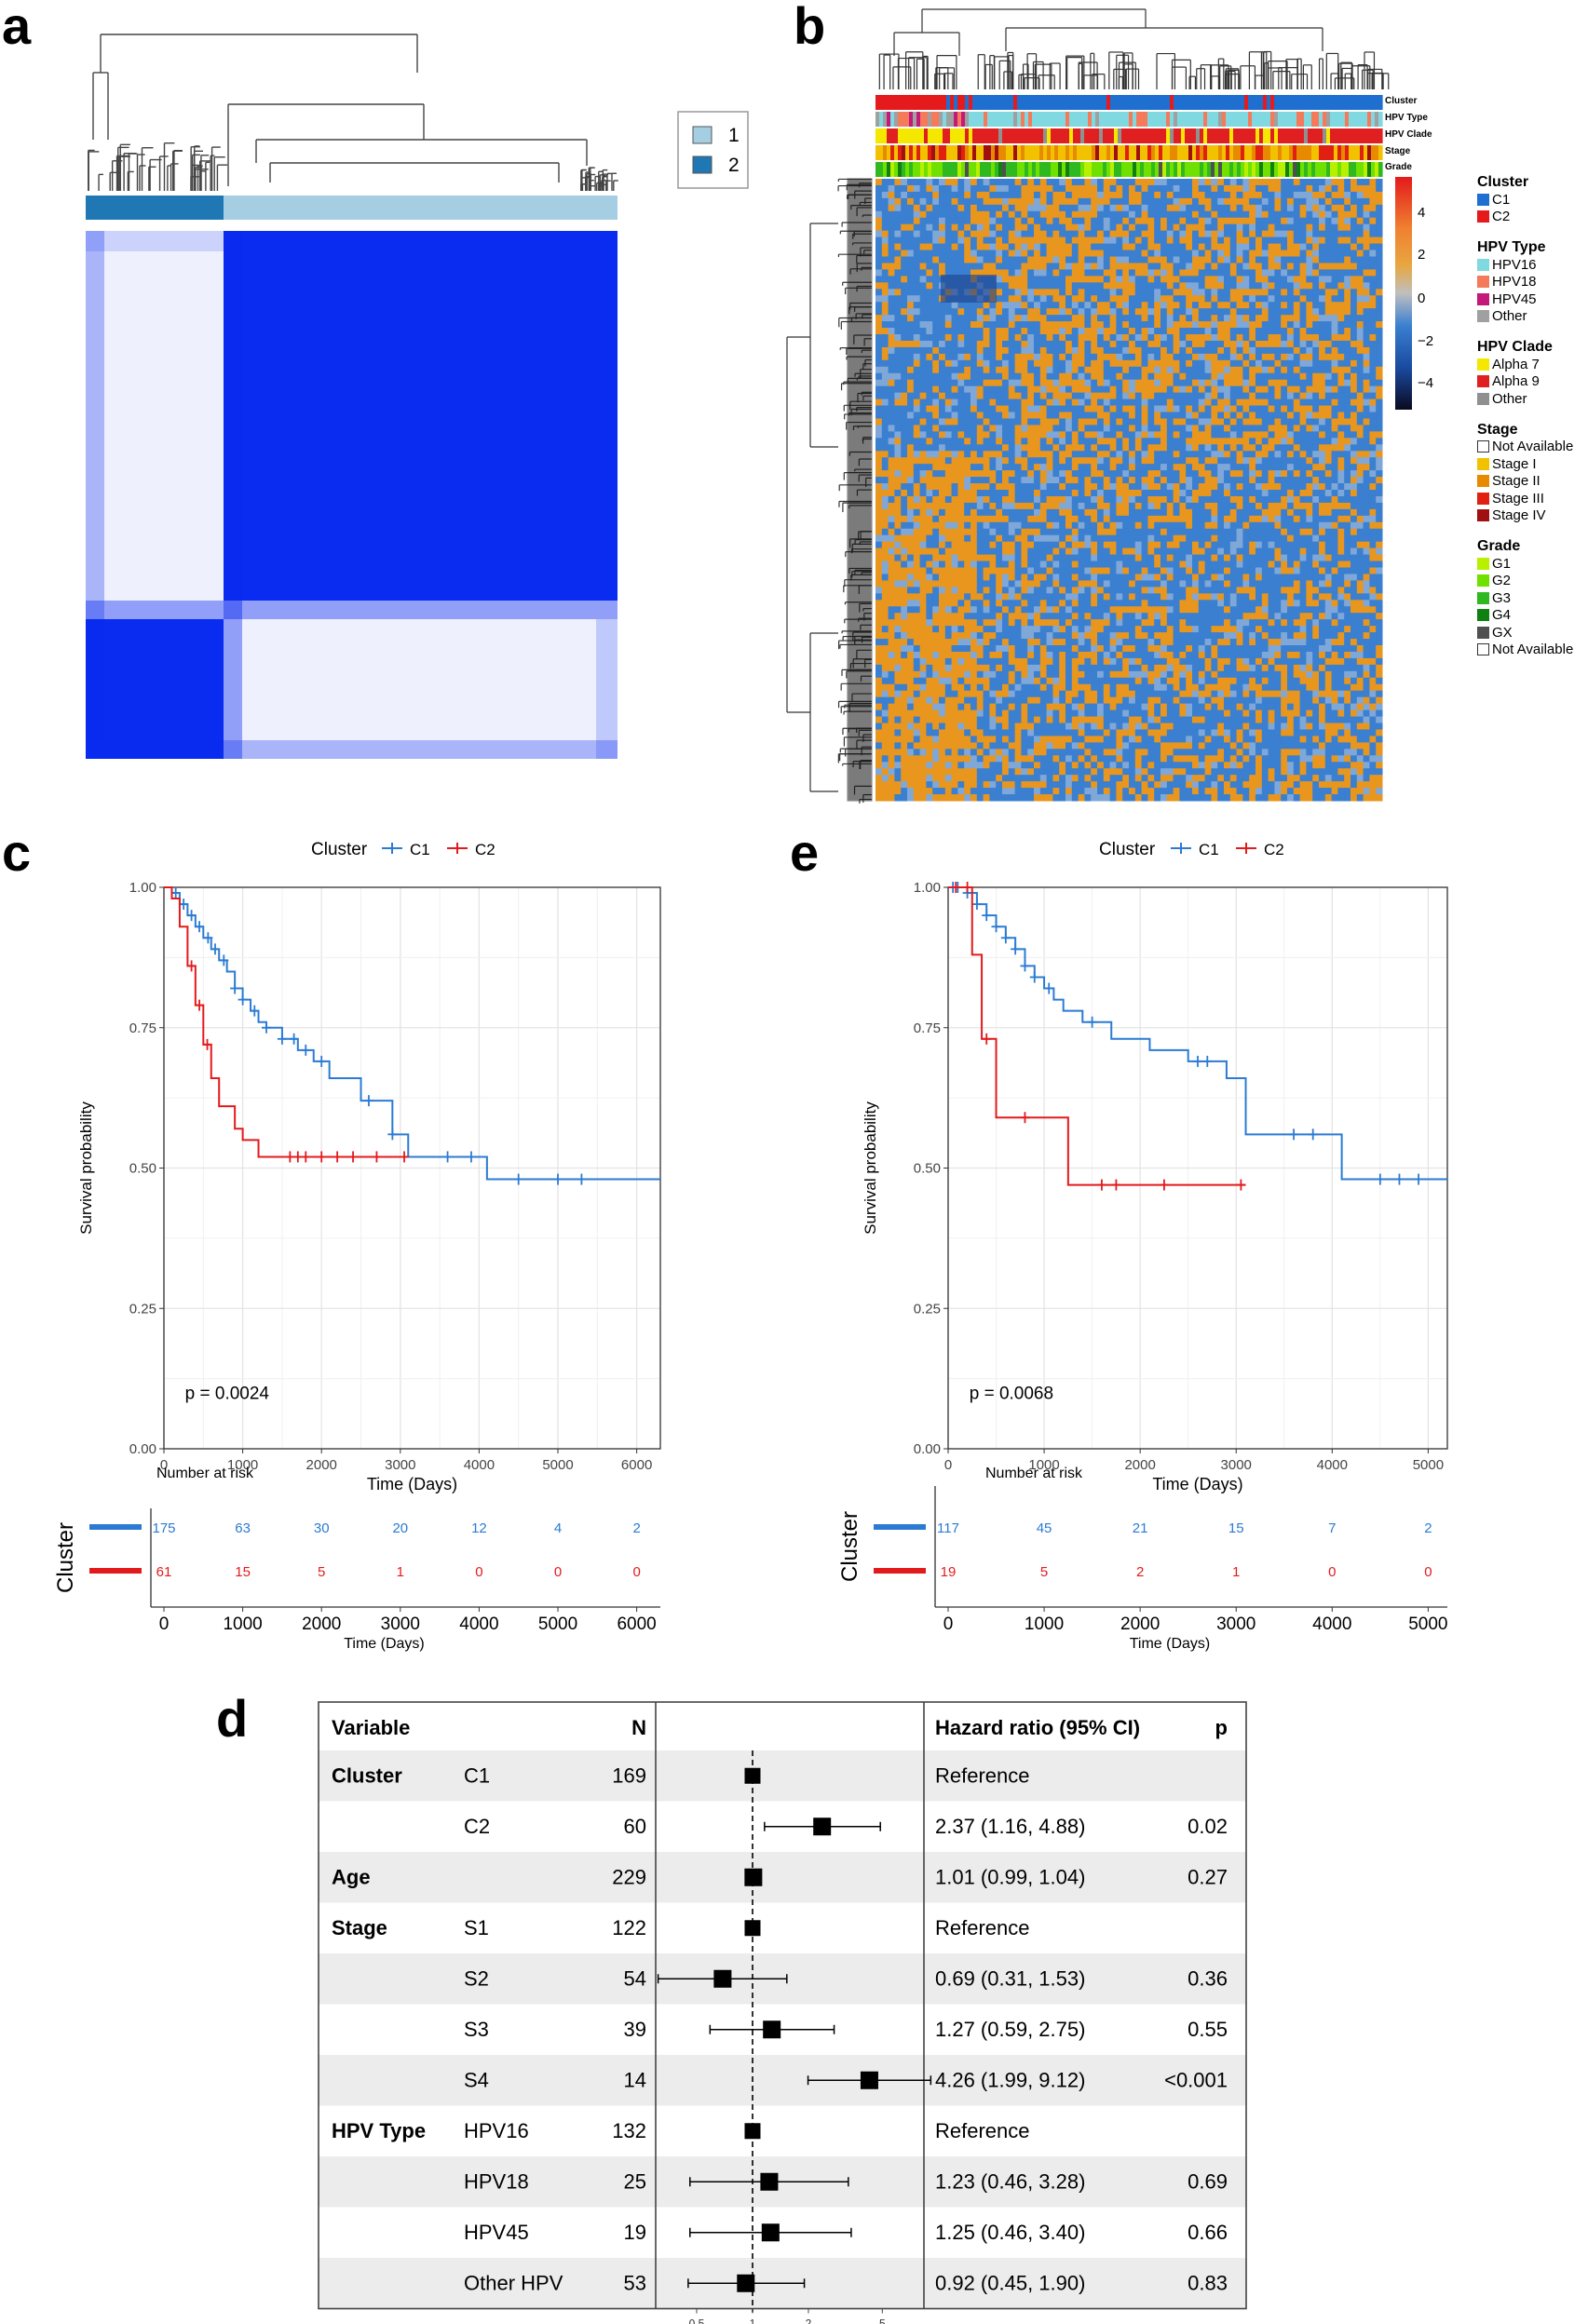  I want to click on track-label-cluster: Cluster, so click(1402, 101).